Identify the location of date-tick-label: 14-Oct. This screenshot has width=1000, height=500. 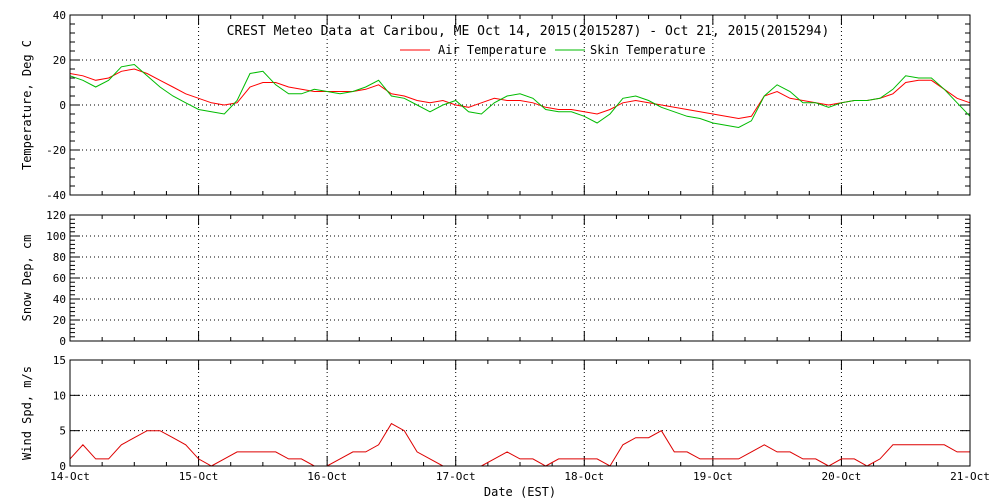
(70, 476).